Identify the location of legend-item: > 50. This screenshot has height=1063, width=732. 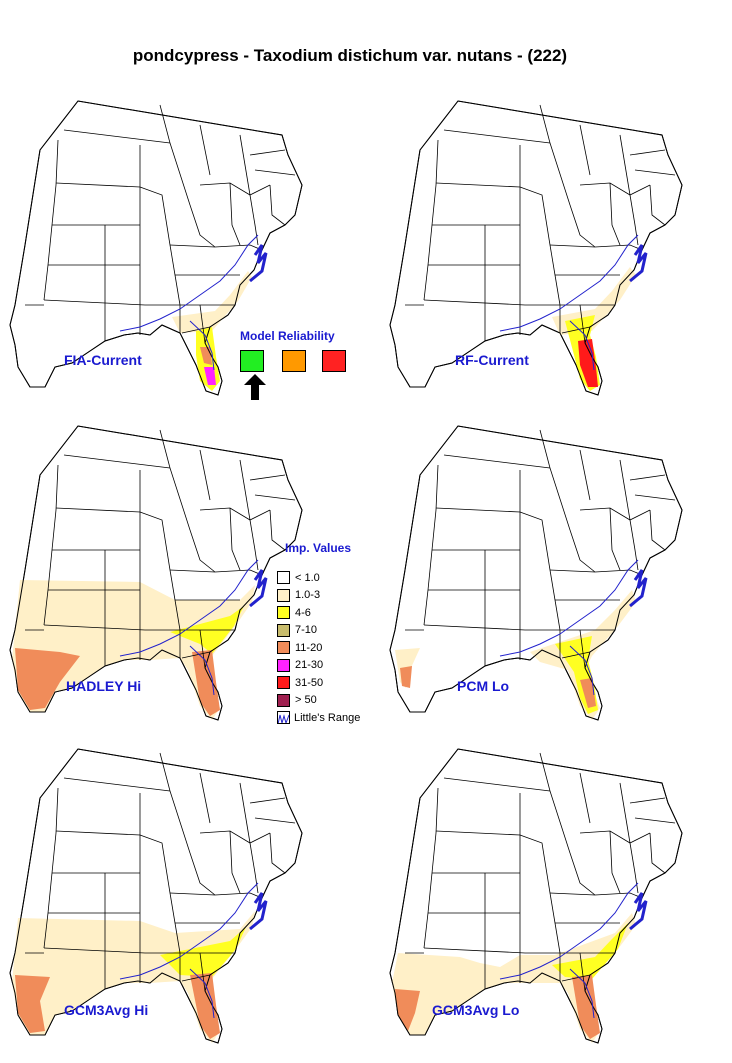
(318, 701).